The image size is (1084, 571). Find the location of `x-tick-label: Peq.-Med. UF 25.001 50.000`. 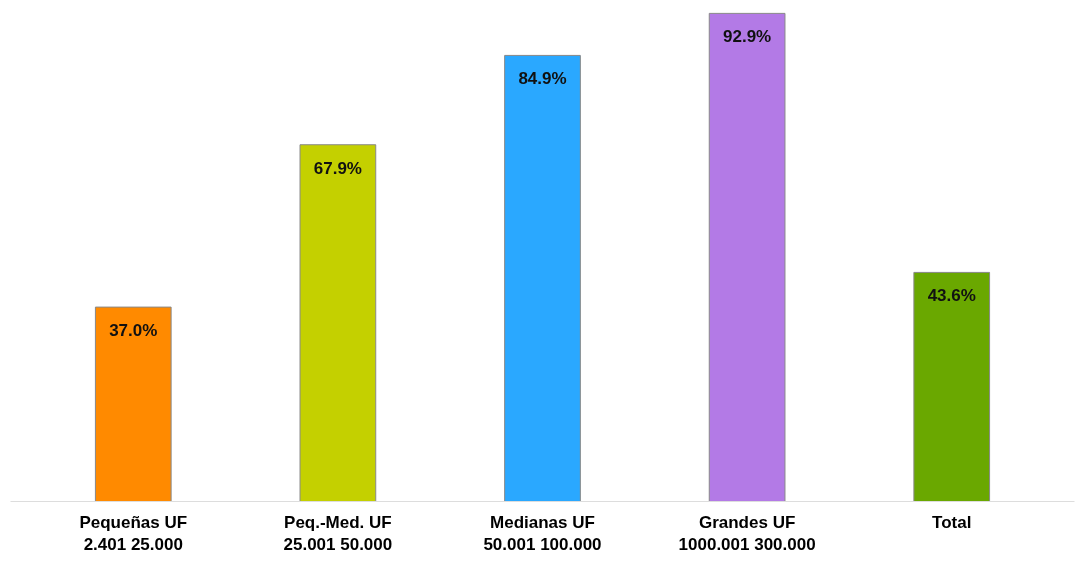

x-tick-label: Peq.-Med. UF 25.001 50.000 is located at coordinates (338, 533).